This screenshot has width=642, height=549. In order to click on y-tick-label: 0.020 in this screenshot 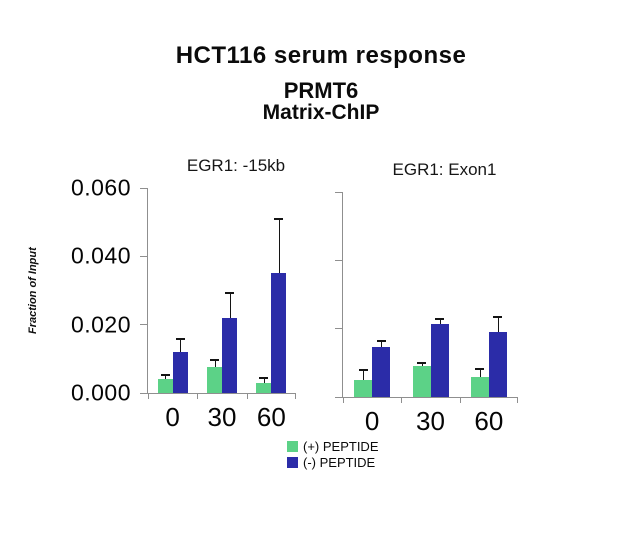, I will do `click(100, 324)`.